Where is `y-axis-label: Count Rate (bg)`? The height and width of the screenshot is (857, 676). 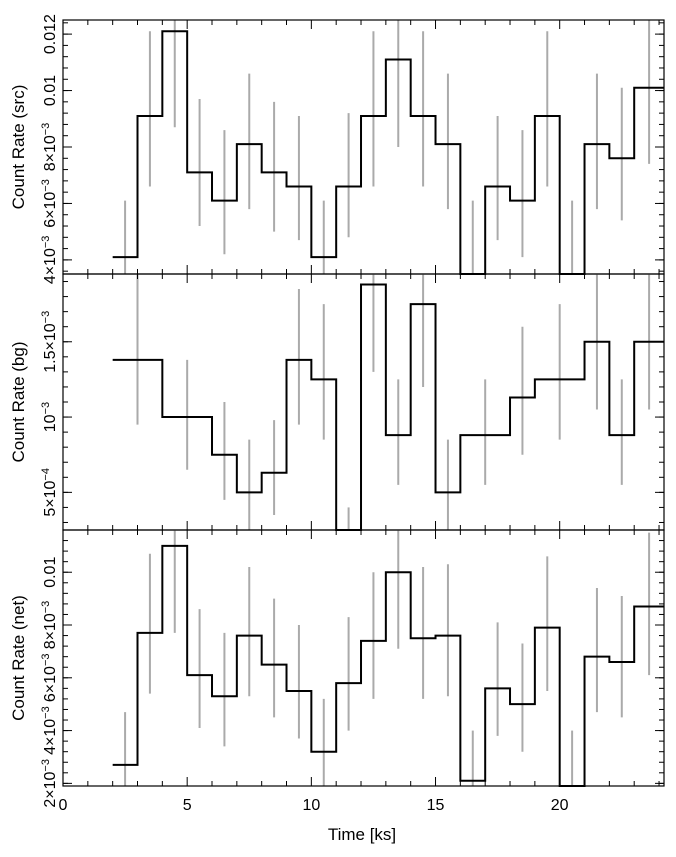 y-axis-label: Count Rate (bg) is located at coordinates (18, 402).